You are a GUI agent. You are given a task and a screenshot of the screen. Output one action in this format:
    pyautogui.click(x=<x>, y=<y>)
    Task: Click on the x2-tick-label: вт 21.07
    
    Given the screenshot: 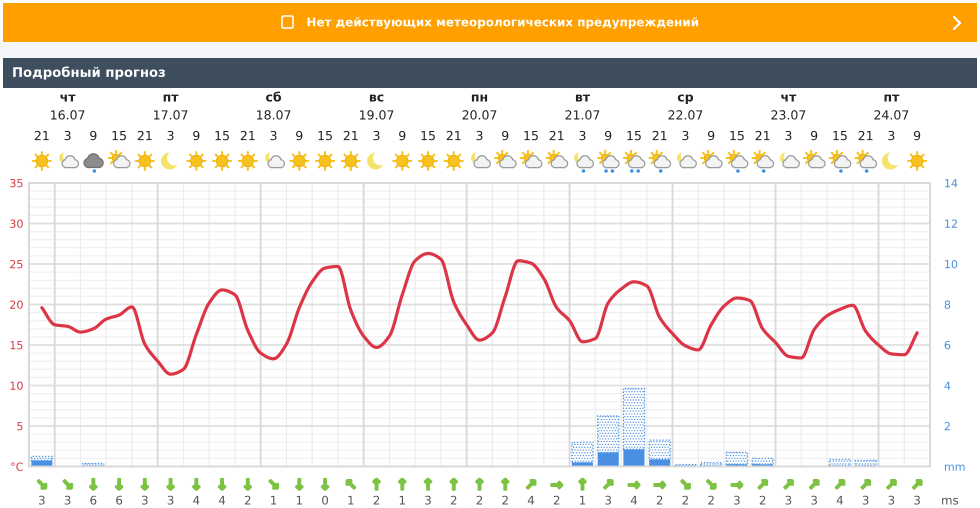 What is the action you would take?
    pyautogui.click(x=582, y=107)
    